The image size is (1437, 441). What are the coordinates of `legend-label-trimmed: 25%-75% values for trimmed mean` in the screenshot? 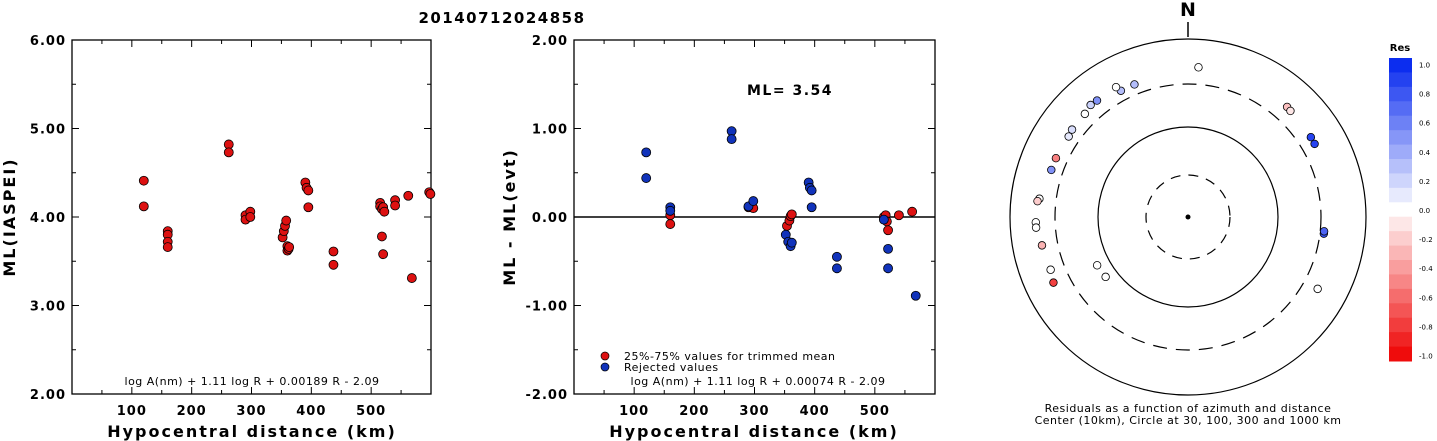 It's located at (730, 356).